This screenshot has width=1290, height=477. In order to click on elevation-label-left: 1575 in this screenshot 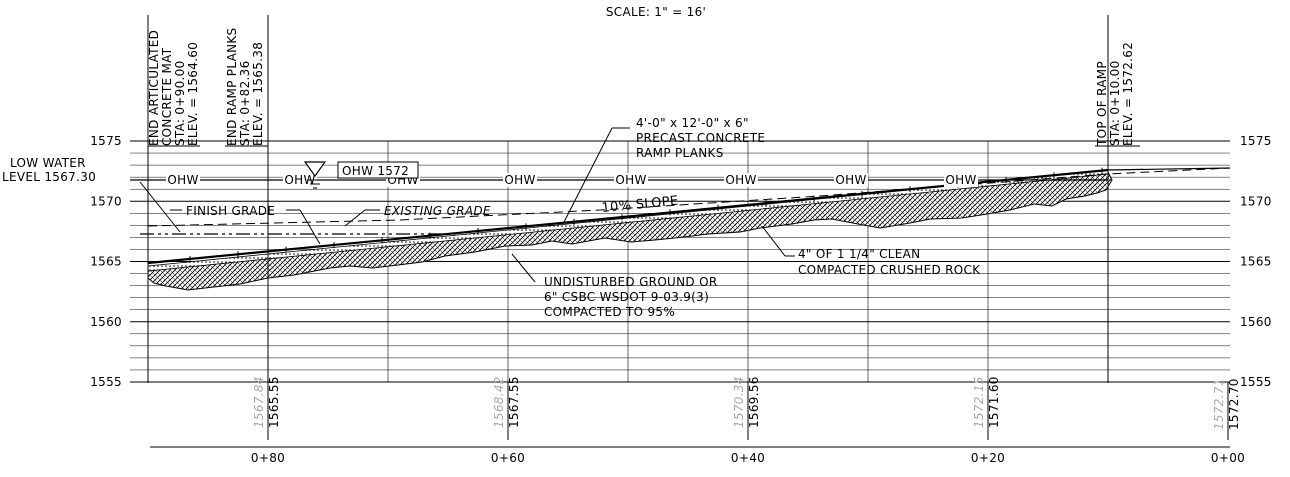, I will do `click(106, 141)`.